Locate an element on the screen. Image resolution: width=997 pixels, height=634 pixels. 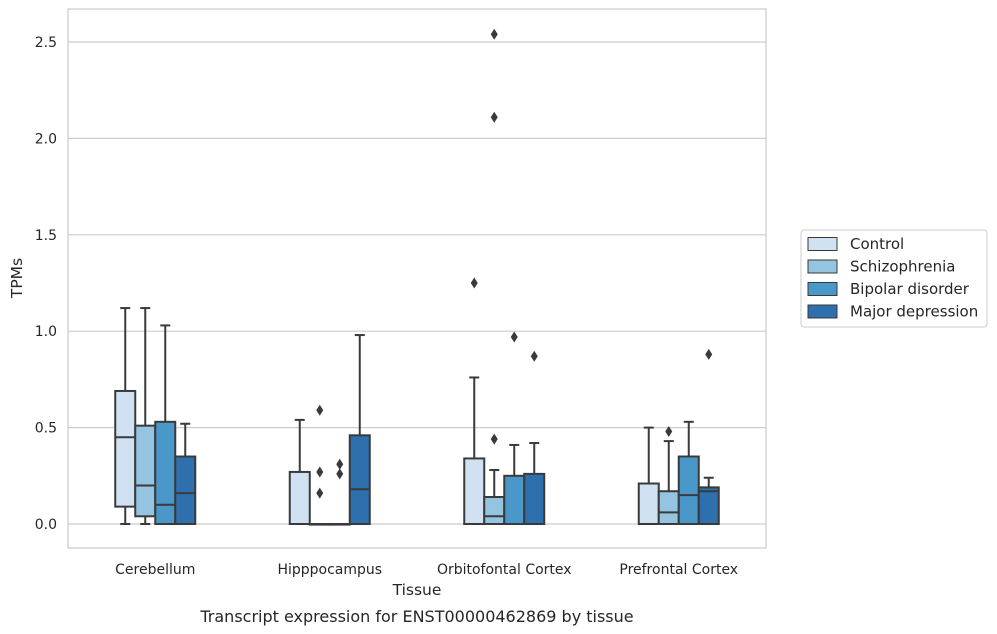
x-tick-label: Orbitofontal Cortex is located at coordinates (504, 570).